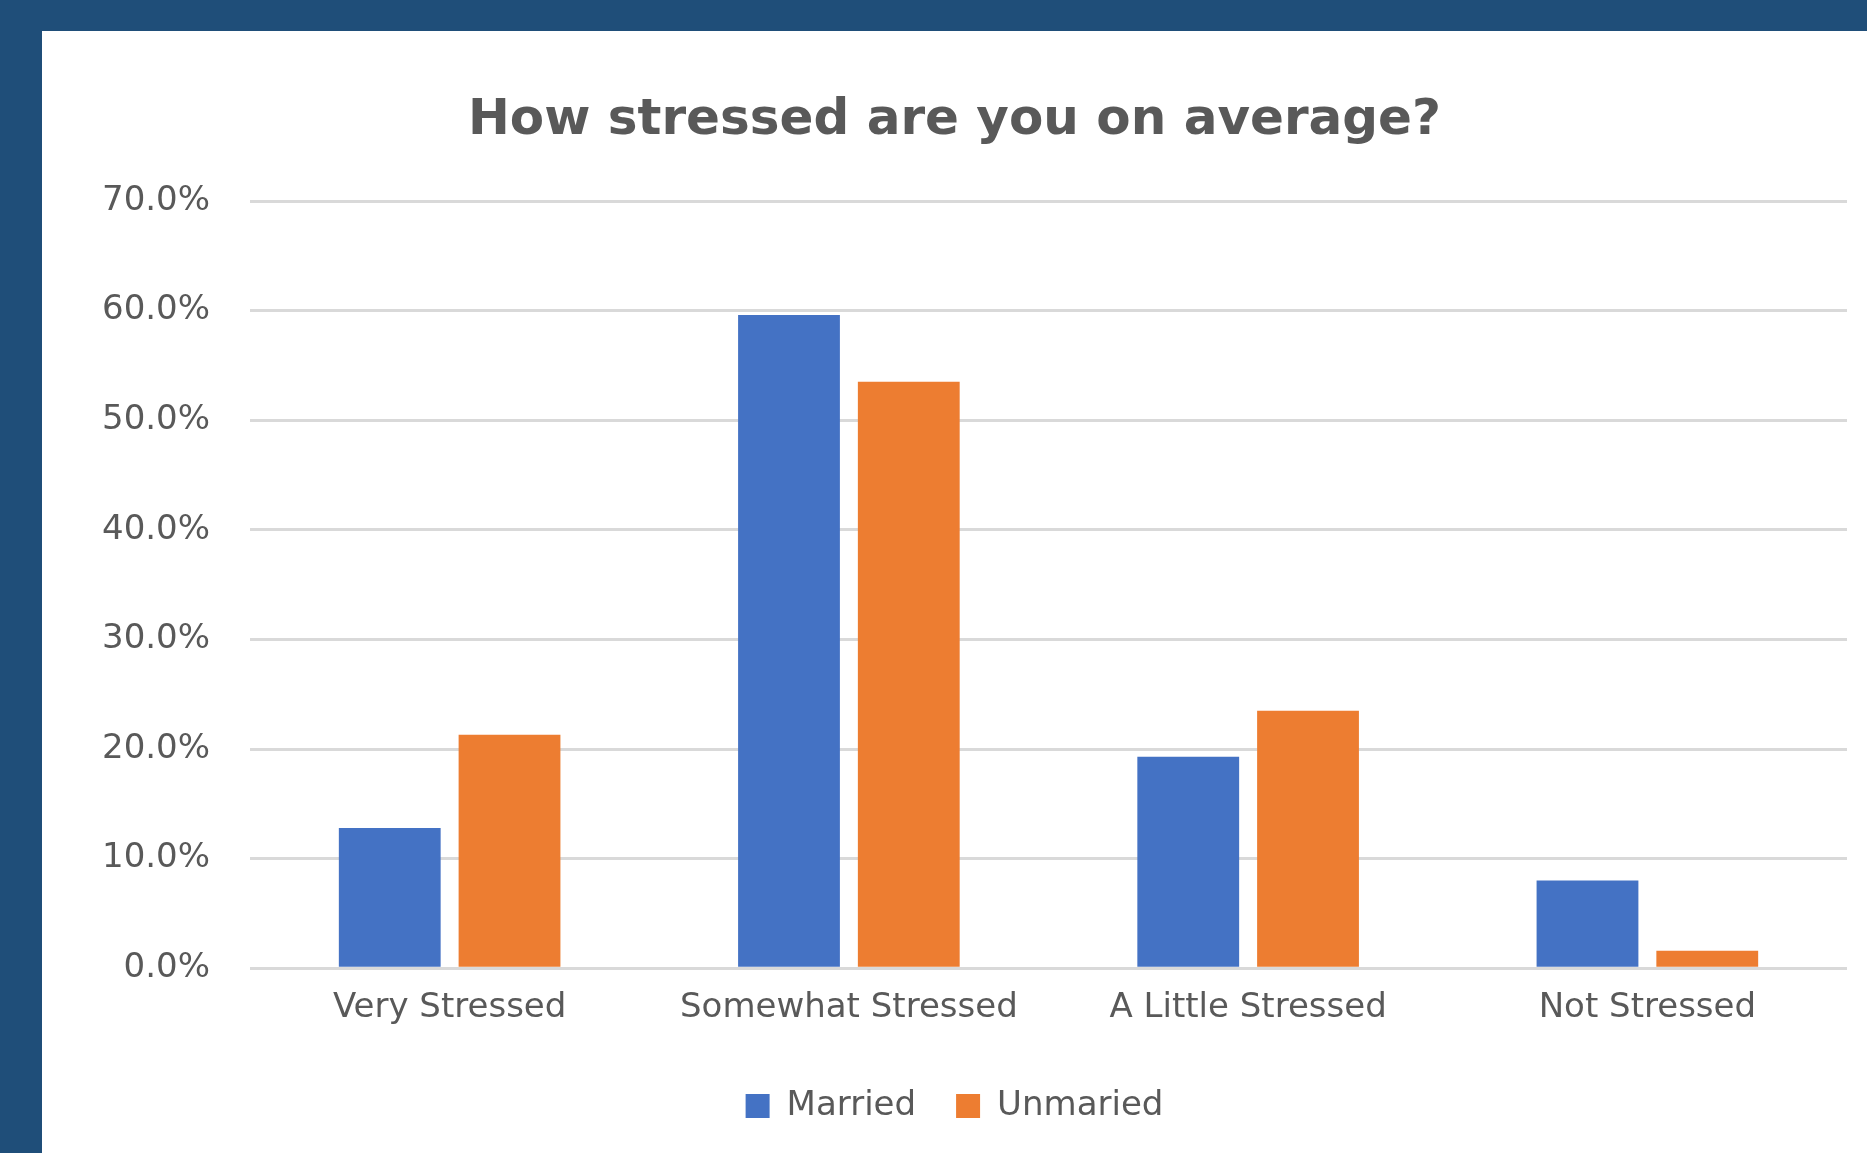 This screenshot has width=1867, height=1153. What do you see at coordinates (1647, 1005) in the screenshot?
I see `x-tick-label: Not Stressed` at bounding box center [1647, 1005].